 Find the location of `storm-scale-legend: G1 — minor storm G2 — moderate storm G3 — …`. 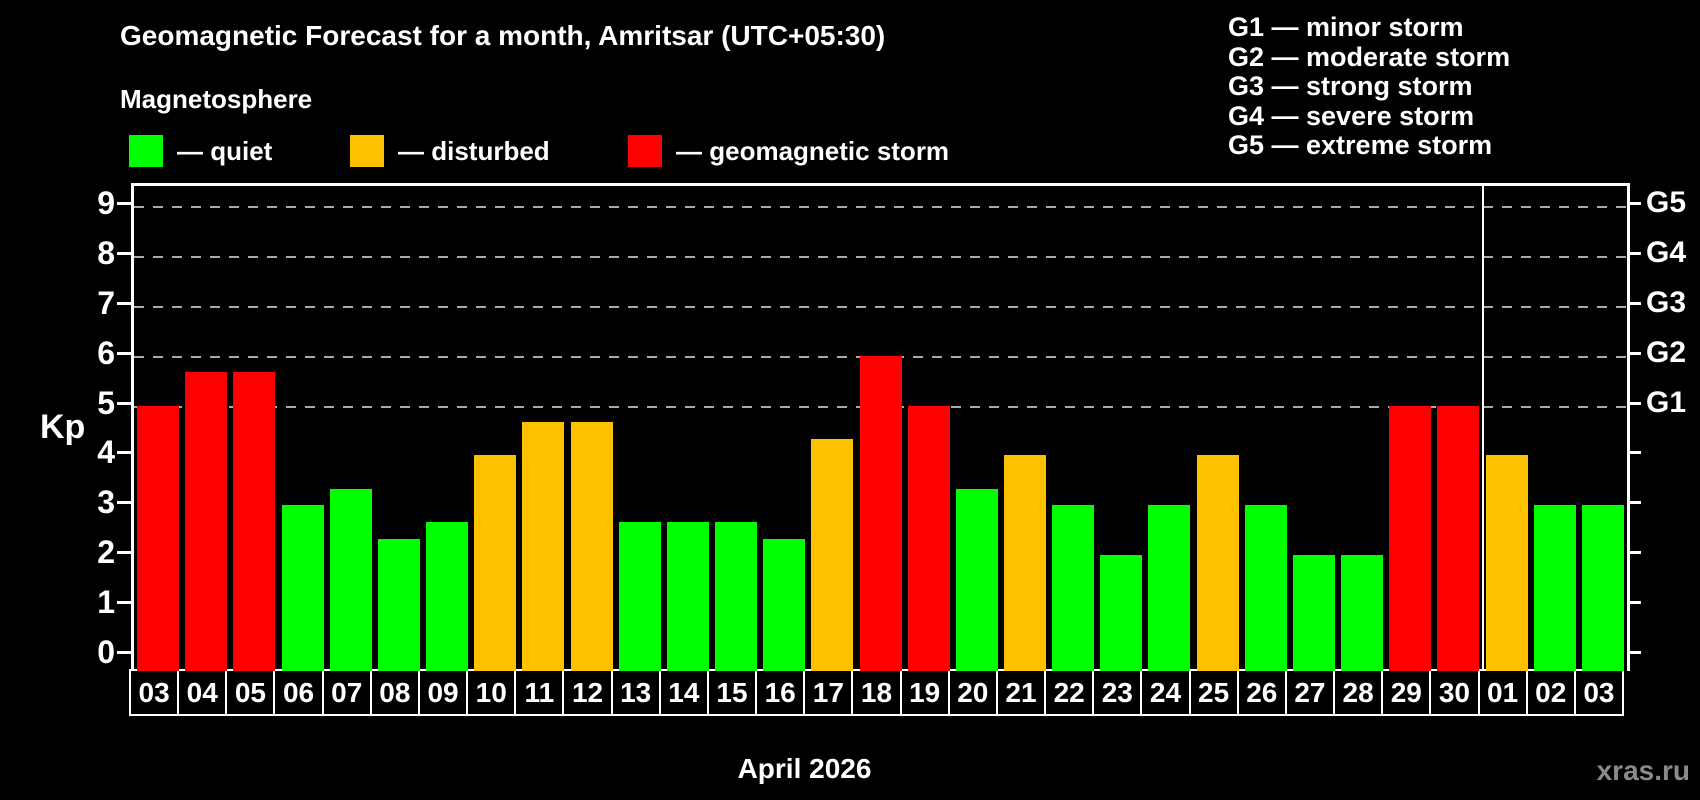

storm-scale-legend: G1 — minor storm G2 — moderate storm G3 — … is located at coordinates (1369, 86).